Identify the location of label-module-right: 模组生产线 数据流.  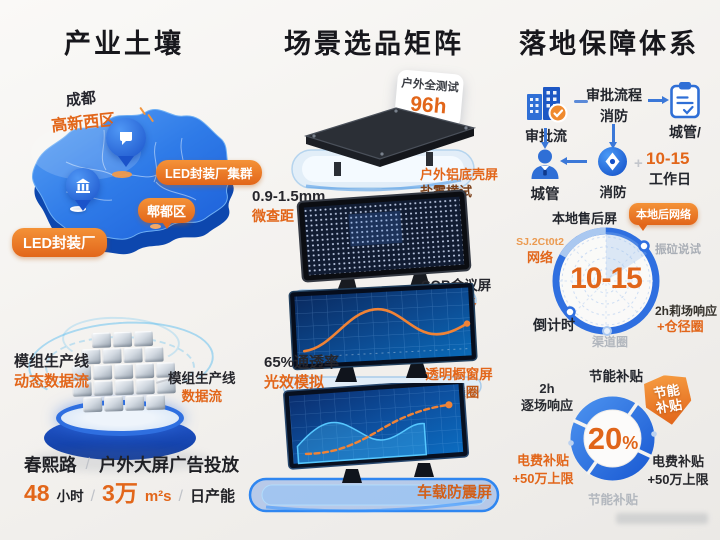
(202, 388).